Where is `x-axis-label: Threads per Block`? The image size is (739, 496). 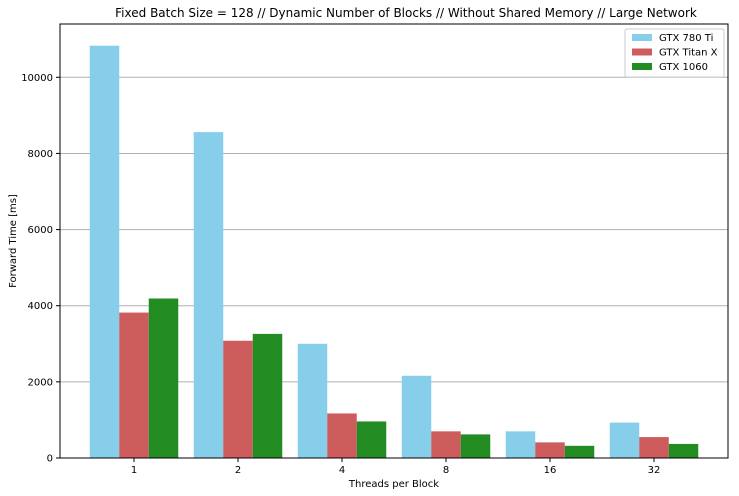 x-axis-label: Threads per Block is located at coordinates (393, 484).